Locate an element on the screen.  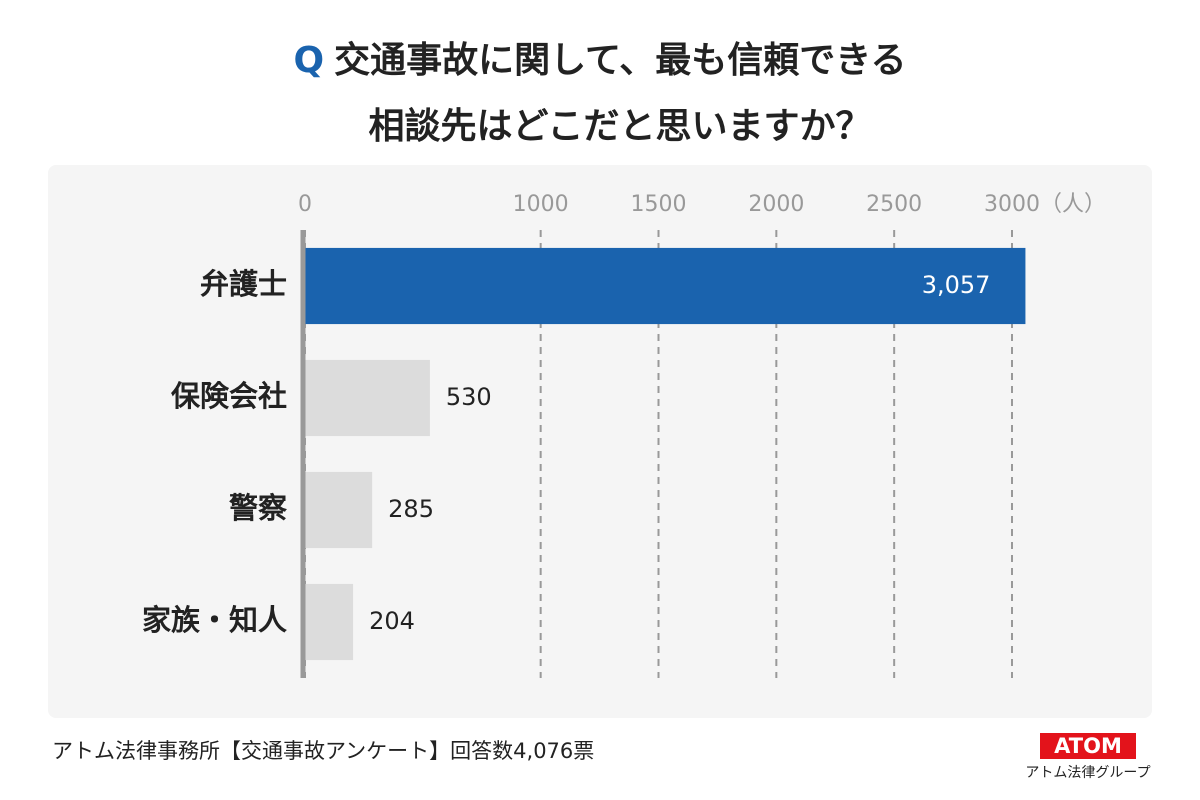
category-label: 警察 is located at coordinates (258, 508).